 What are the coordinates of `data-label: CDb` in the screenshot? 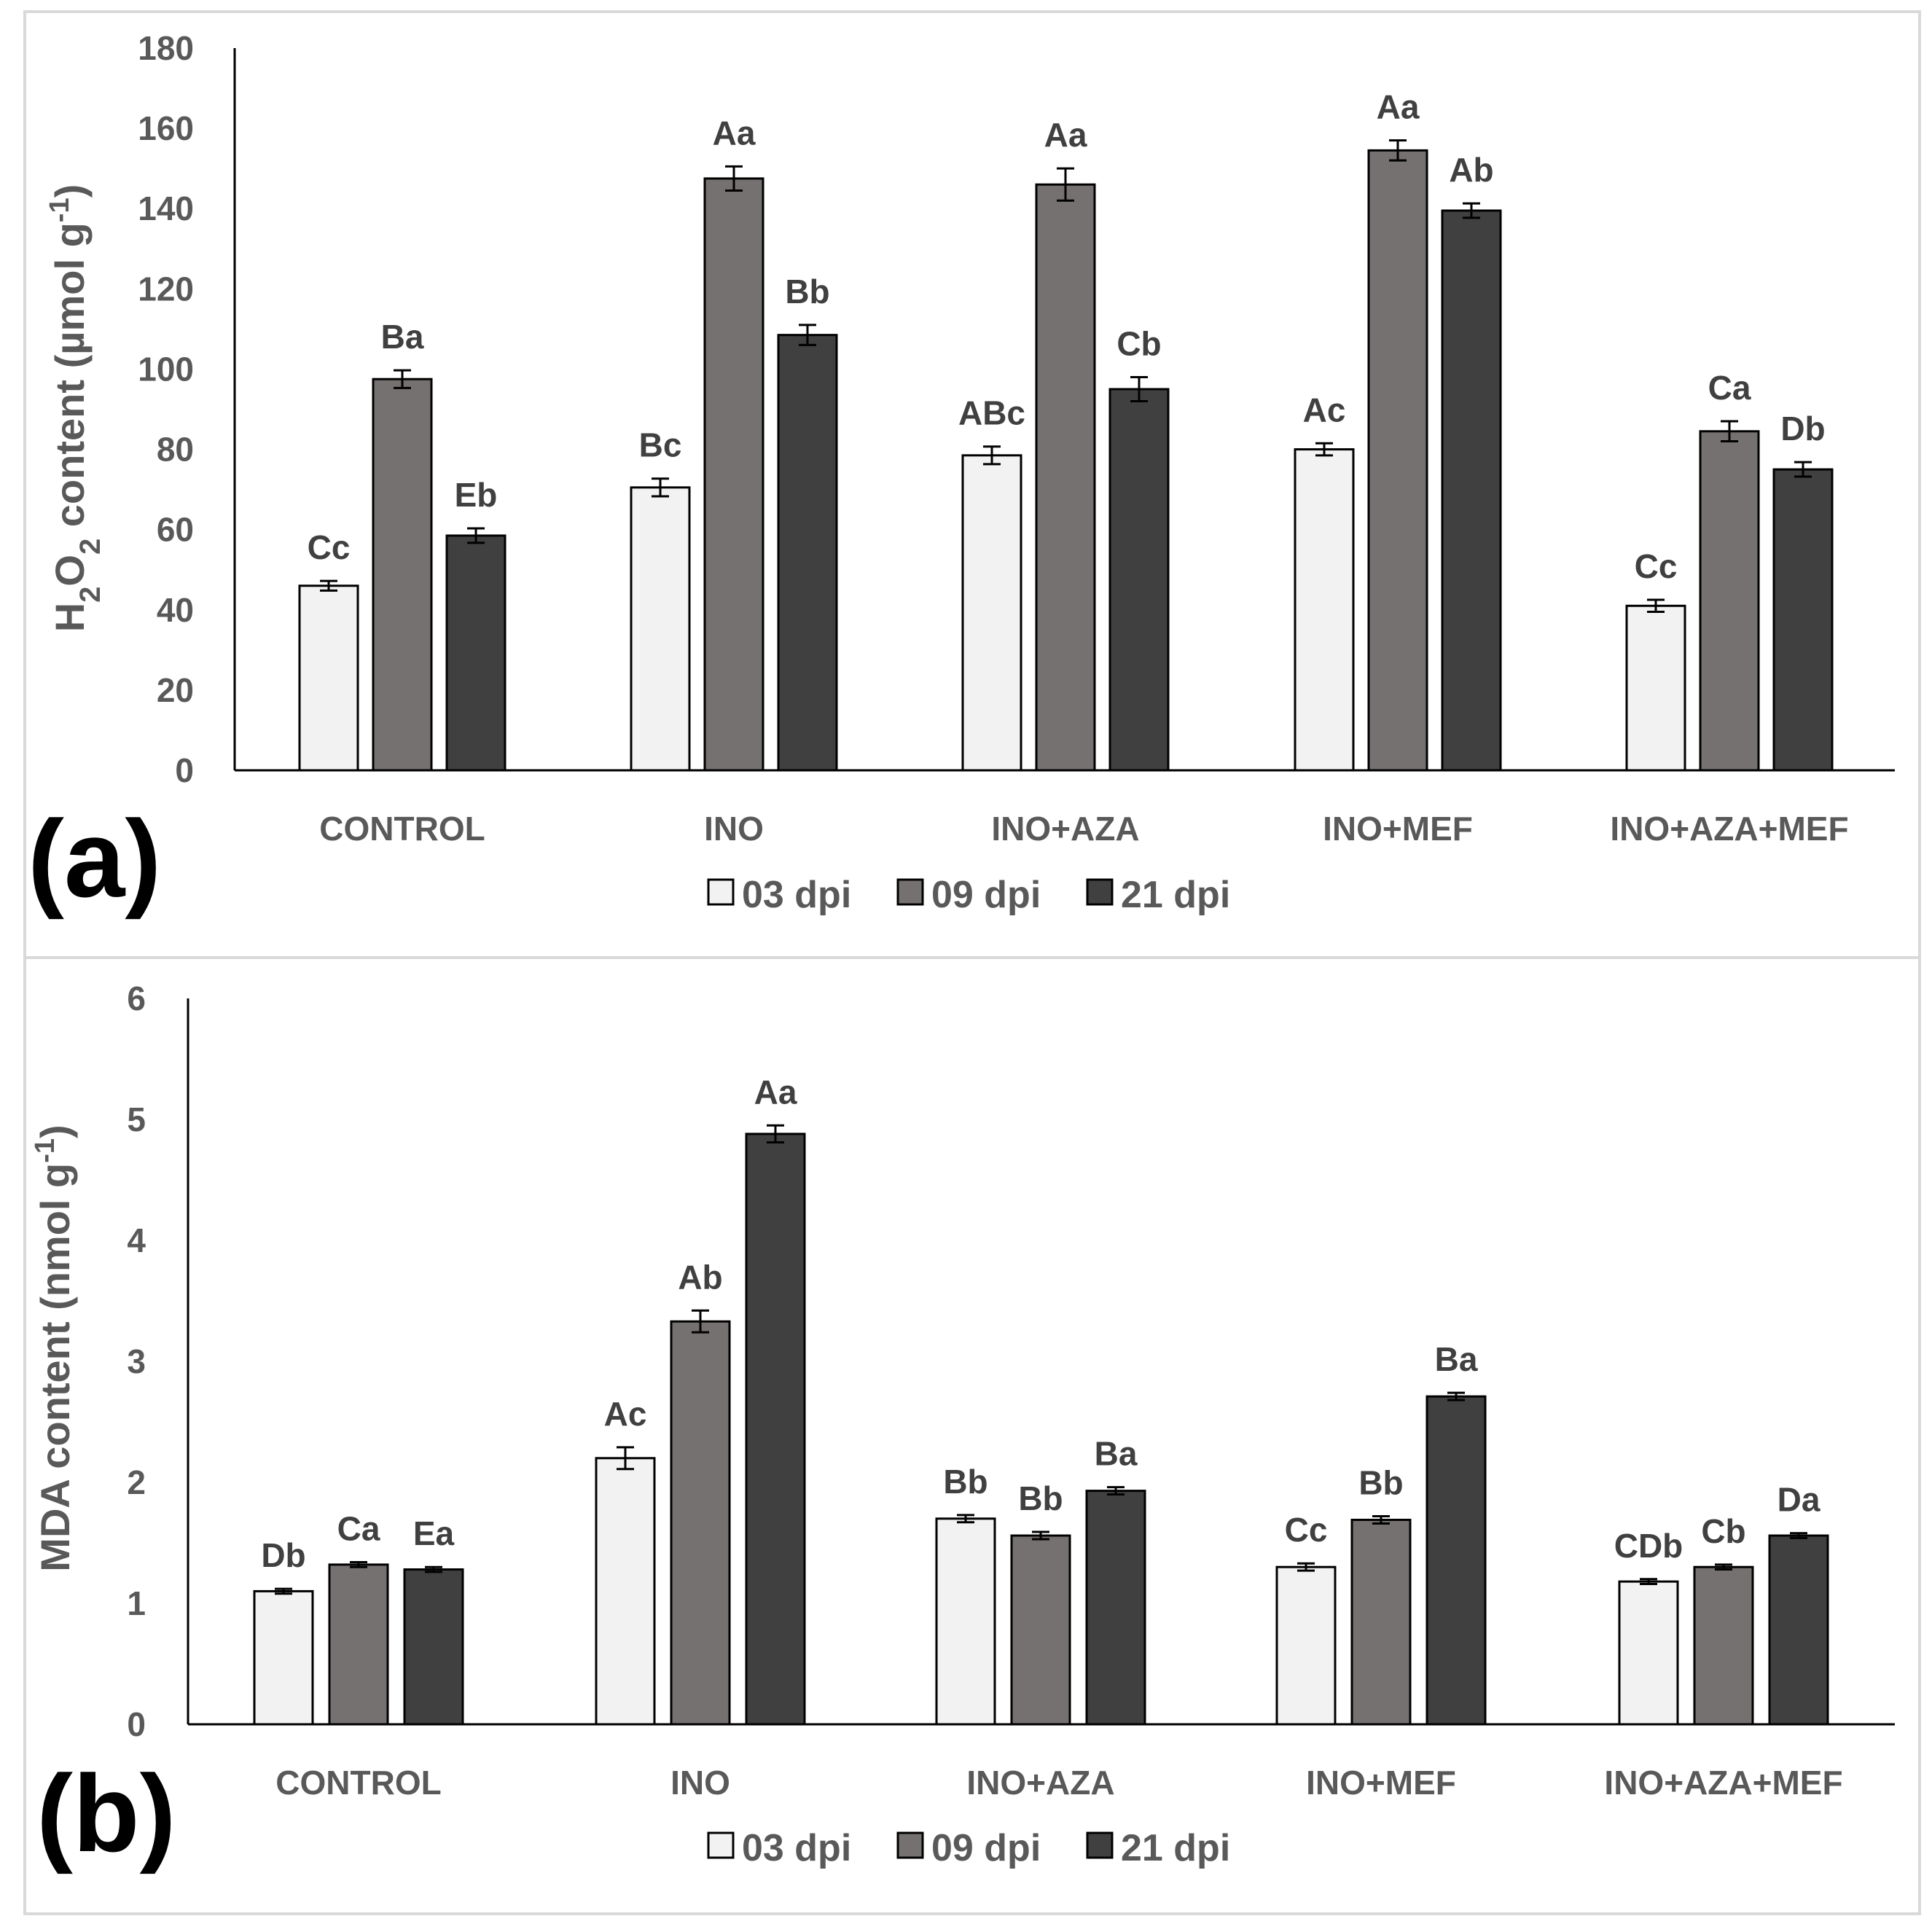 It's located at (1649, 1546).